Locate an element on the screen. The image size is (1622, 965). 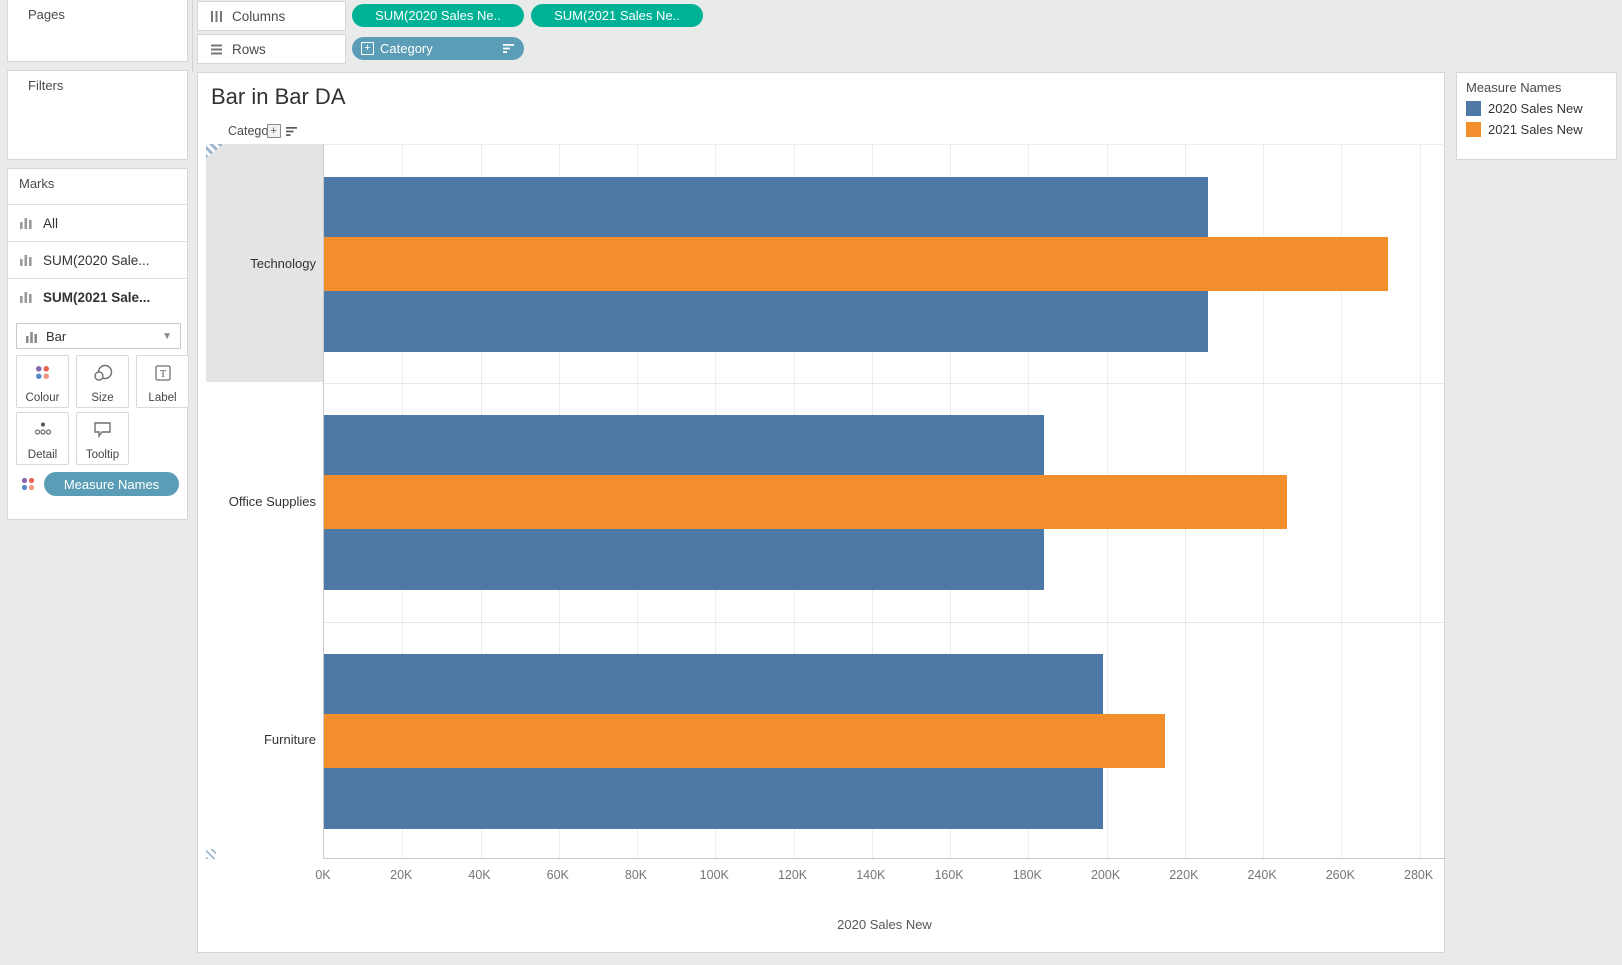
row-header-column: Technology Office Supplies Furniture is located at coordinates (264, 501).